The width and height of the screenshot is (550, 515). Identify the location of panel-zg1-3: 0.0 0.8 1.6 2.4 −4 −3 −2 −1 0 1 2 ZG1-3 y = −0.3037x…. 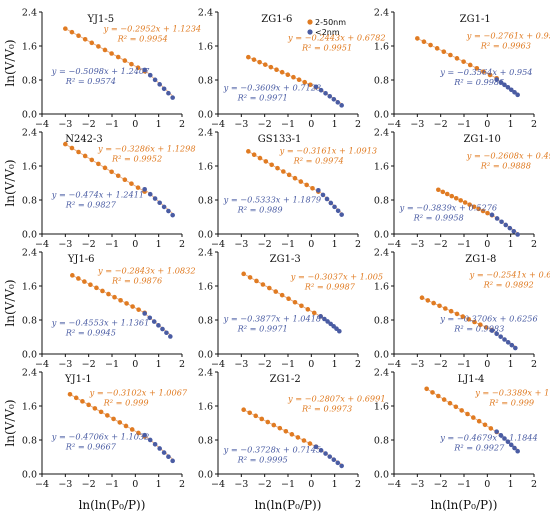
(290, 309).